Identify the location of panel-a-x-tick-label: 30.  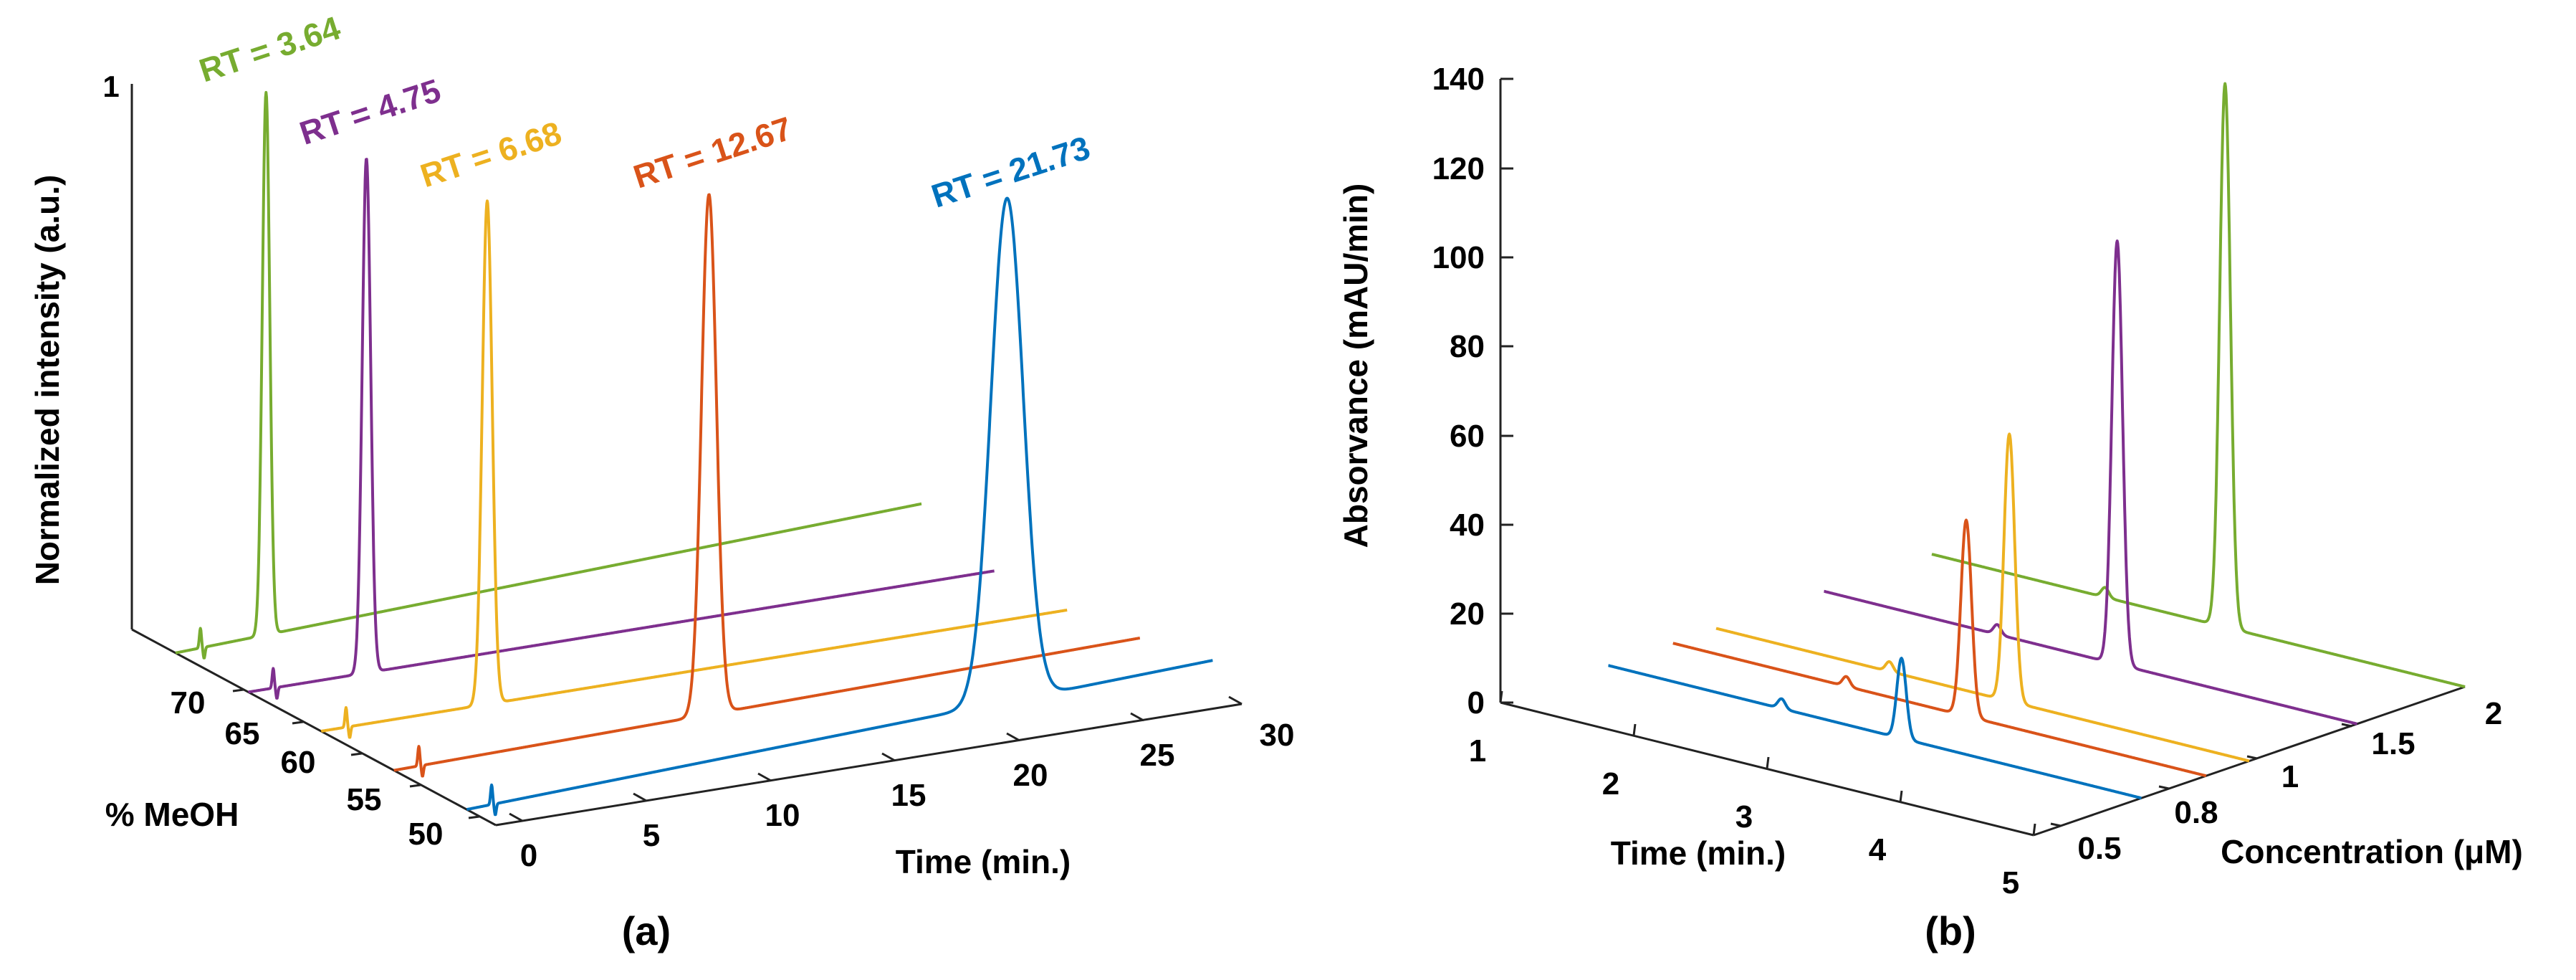
(1277, 735).